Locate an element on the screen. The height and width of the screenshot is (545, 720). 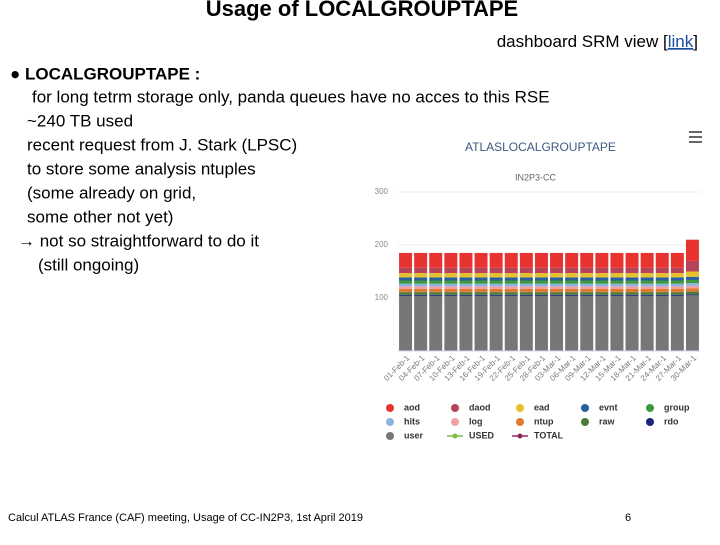
legend-label: log is located at coordinates (476, 421).